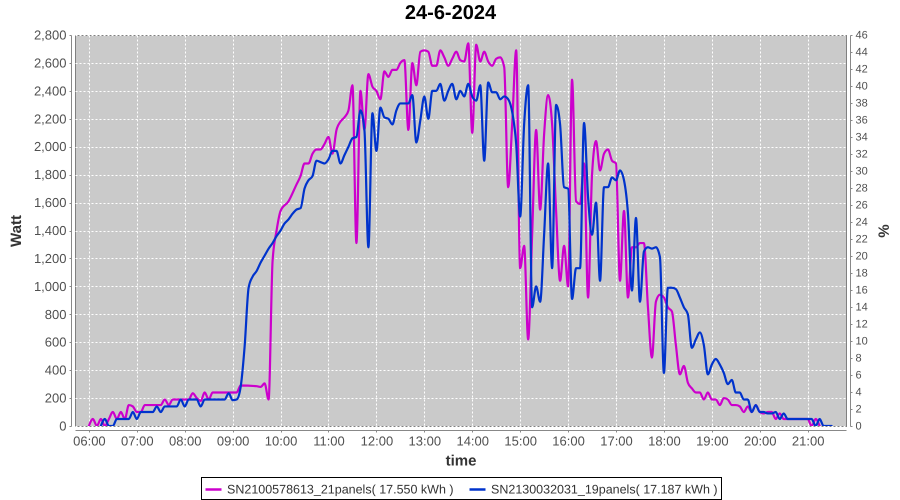 The width and height of the screenshot is (900, 500). Describe the element at coordinates (712, 441) in the screenshot. I see `x-tick-label: 19:00` at that location.